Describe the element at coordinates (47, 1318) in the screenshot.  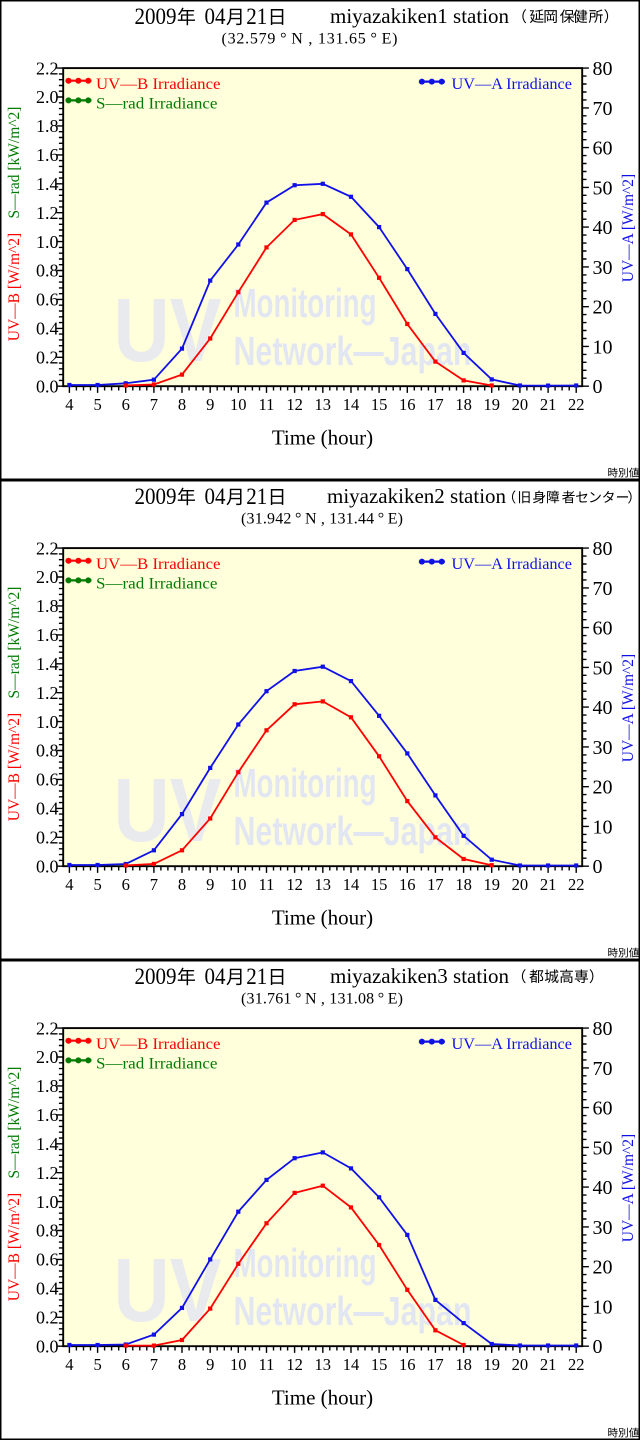
I see `svg-text: 0.2` at that location.